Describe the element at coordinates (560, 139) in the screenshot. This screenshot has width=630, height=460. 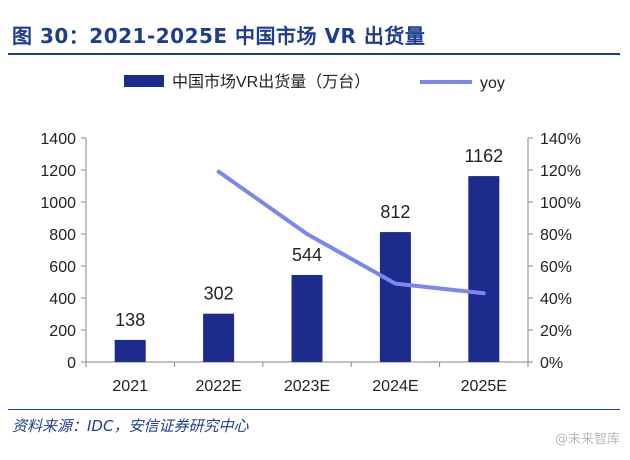
I see `y-right-tick-label: 140%` at that location.